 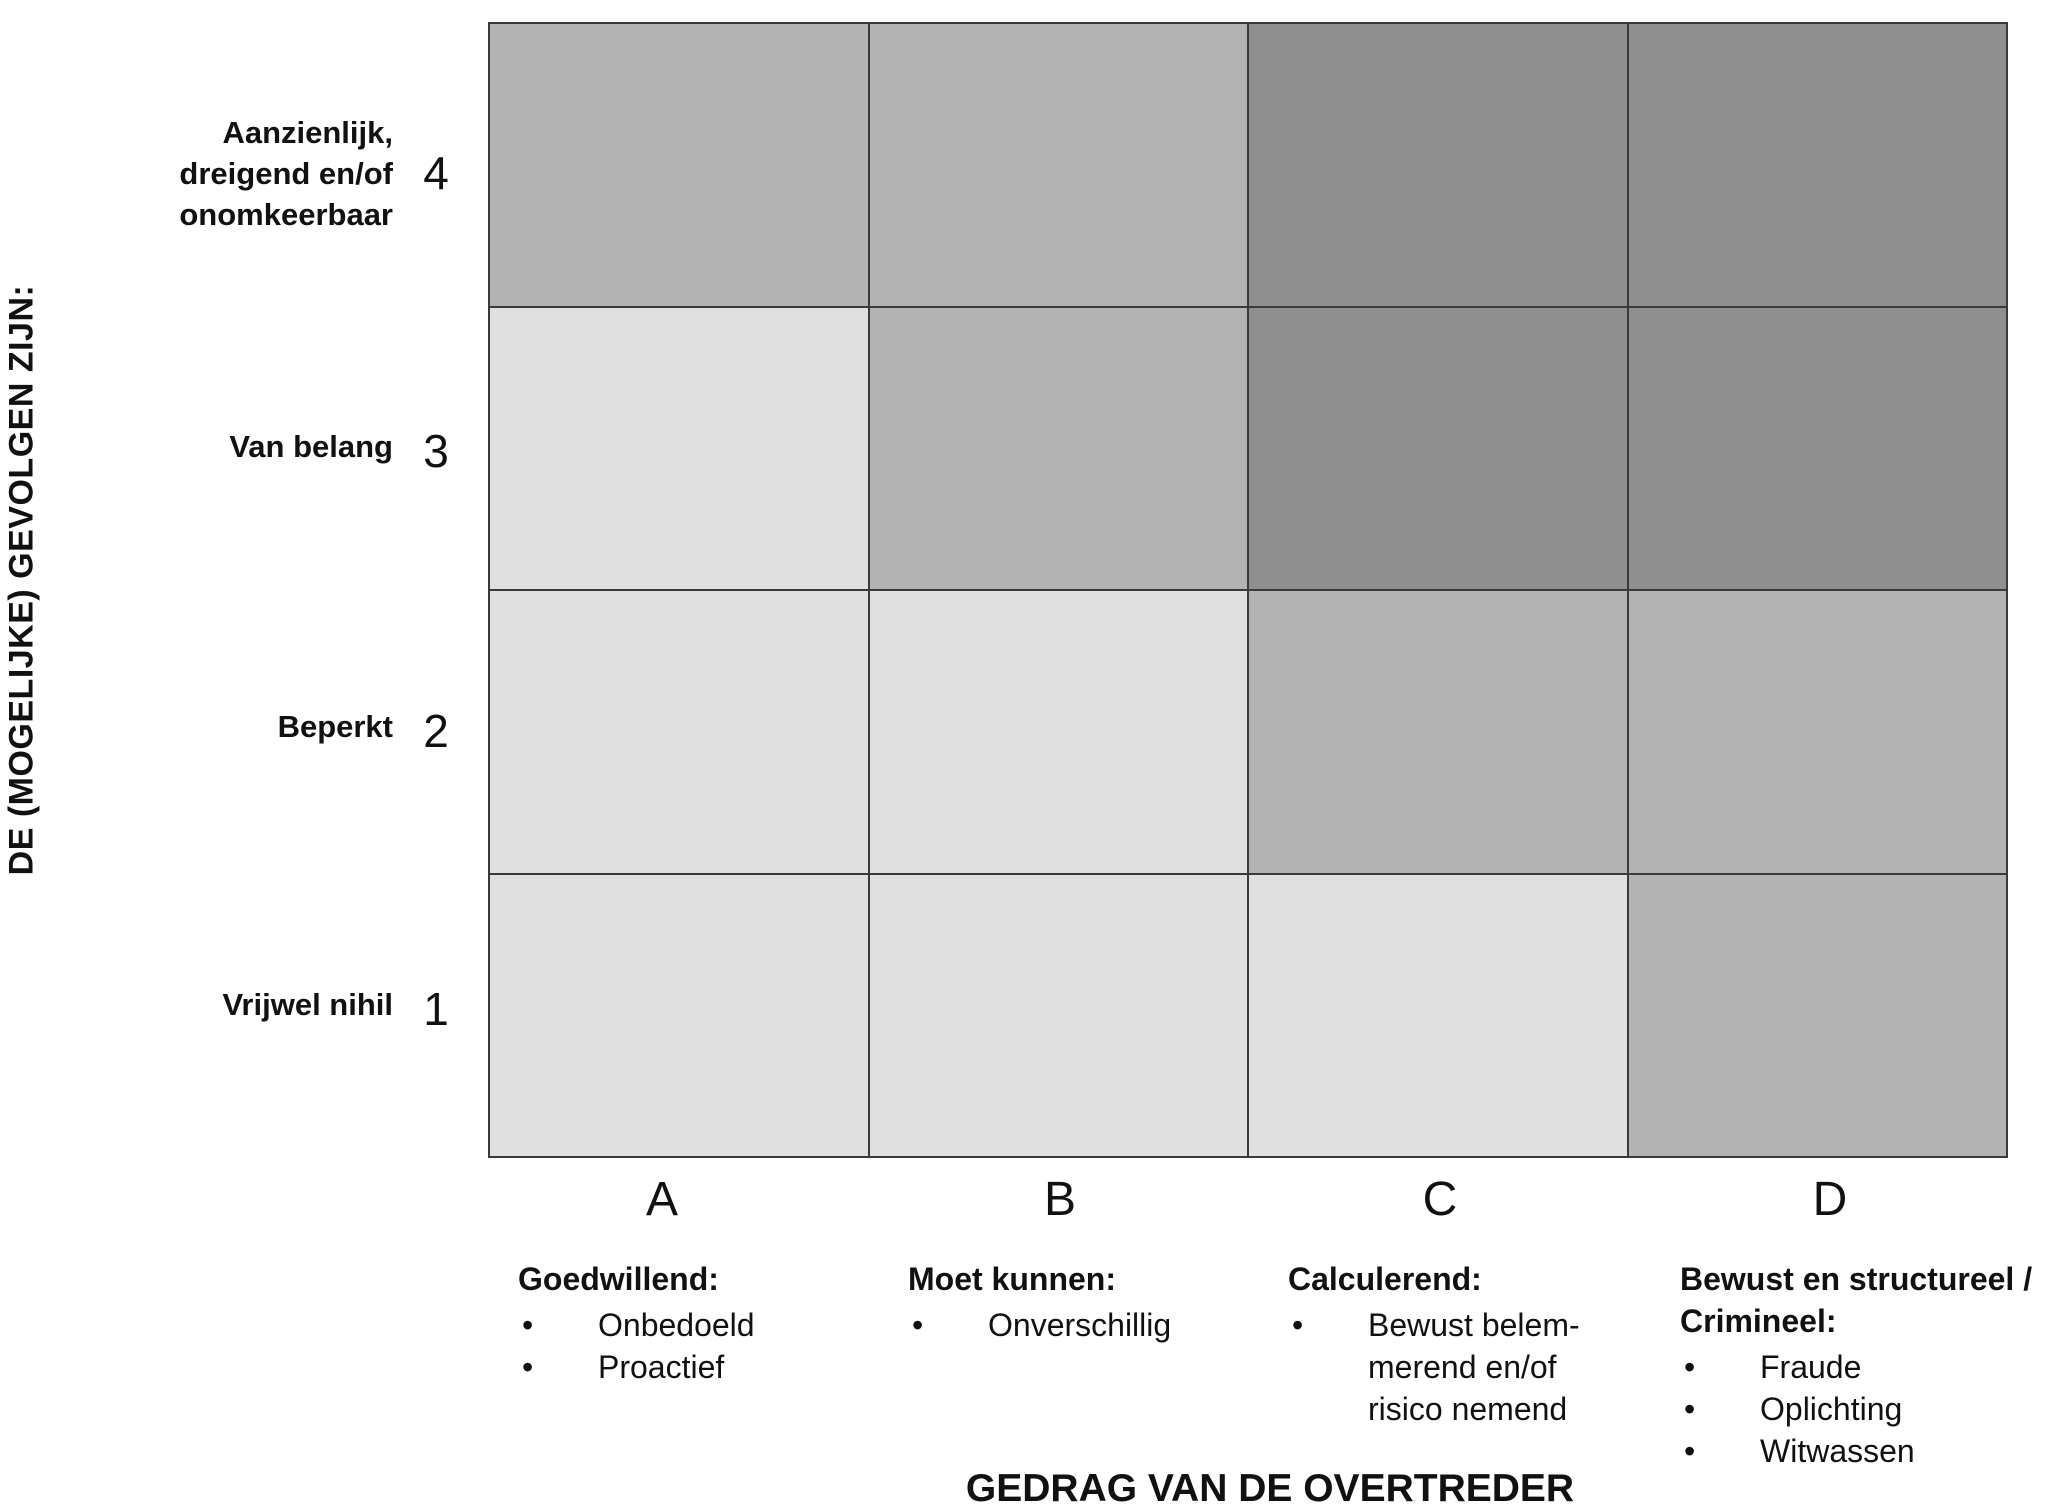 I want to click on column-list-a: • Onbedoeld • Proactief, so click(x=688, y=1346).